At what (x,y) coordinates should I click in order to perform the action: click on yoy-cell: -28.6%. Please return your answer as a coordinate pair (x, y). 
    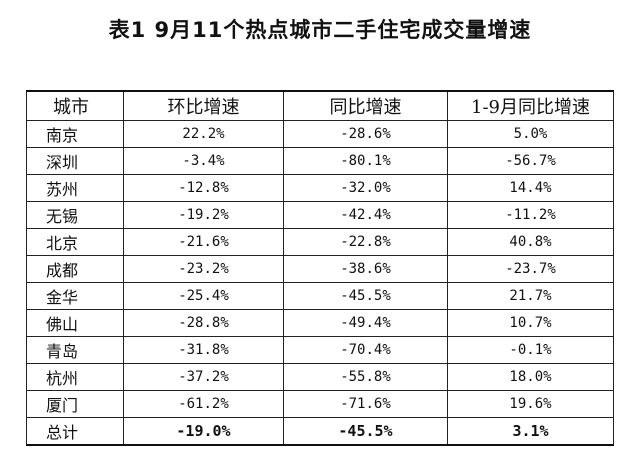
    Looking at the image, I should click on (365, 133).